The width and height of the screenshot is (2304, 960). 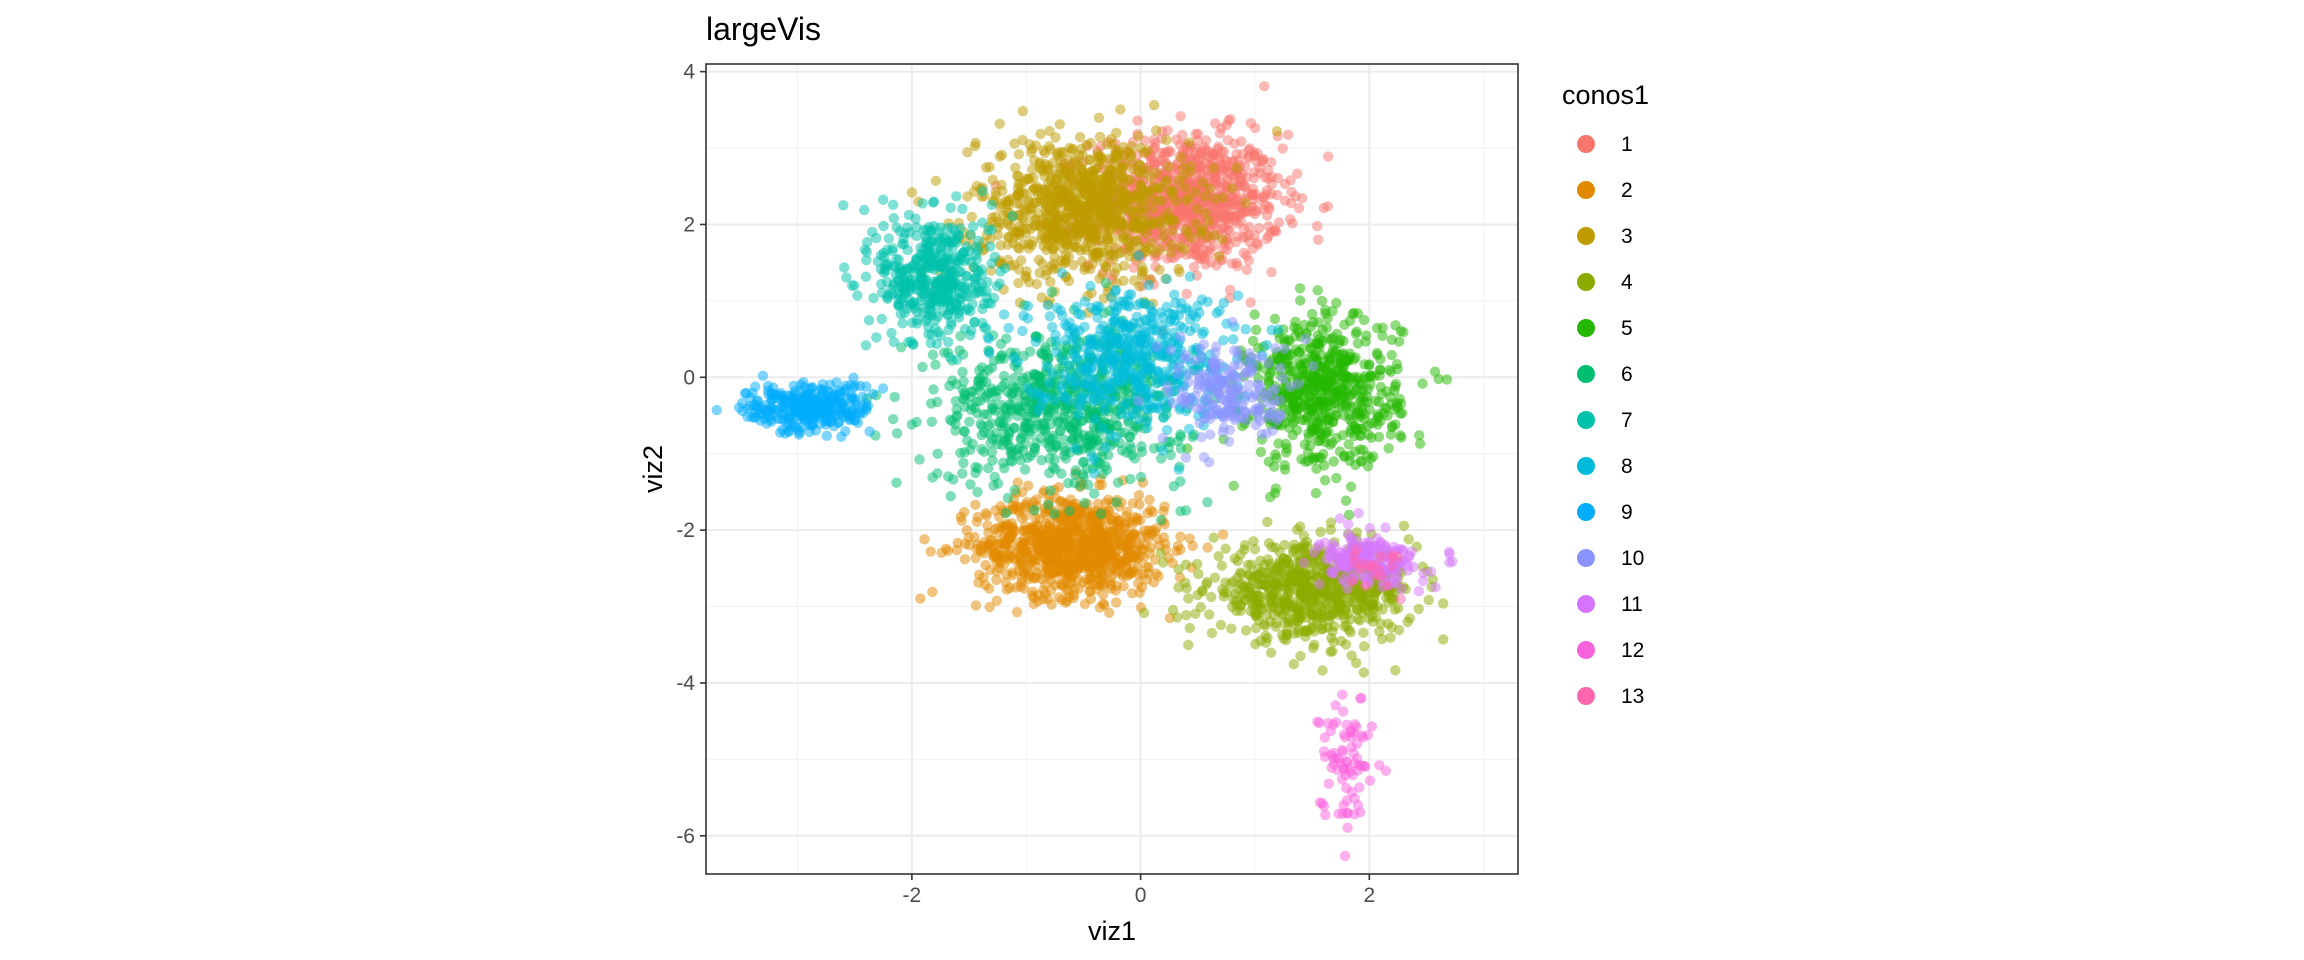 I want to click on chart-title: largeVis, so click(x=763, y=29).